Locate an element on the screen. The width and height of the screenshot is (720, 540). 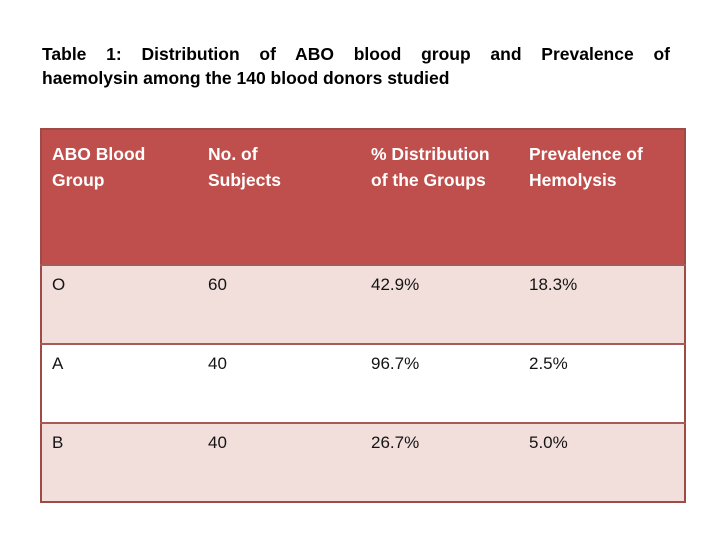
cell-hemolysis: 5.0% is located at coordinates (602, 462).